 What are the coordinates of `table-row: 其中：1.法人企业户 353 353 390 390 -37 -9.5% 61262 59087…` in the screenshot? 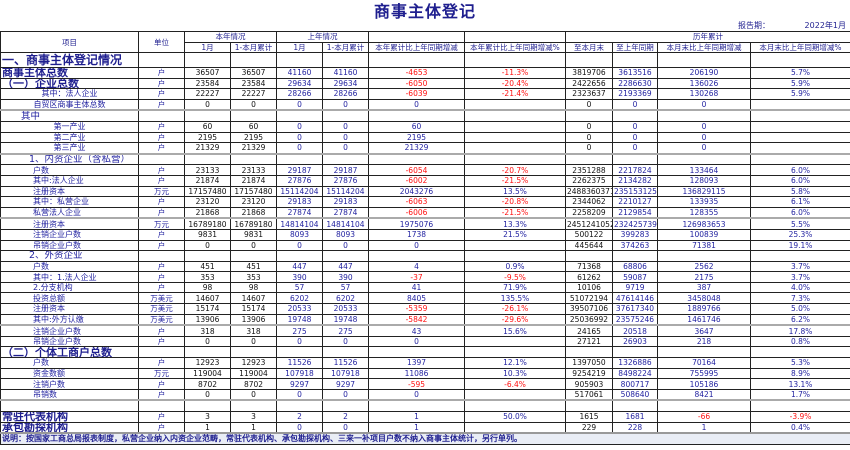 It's located at (425, 277).